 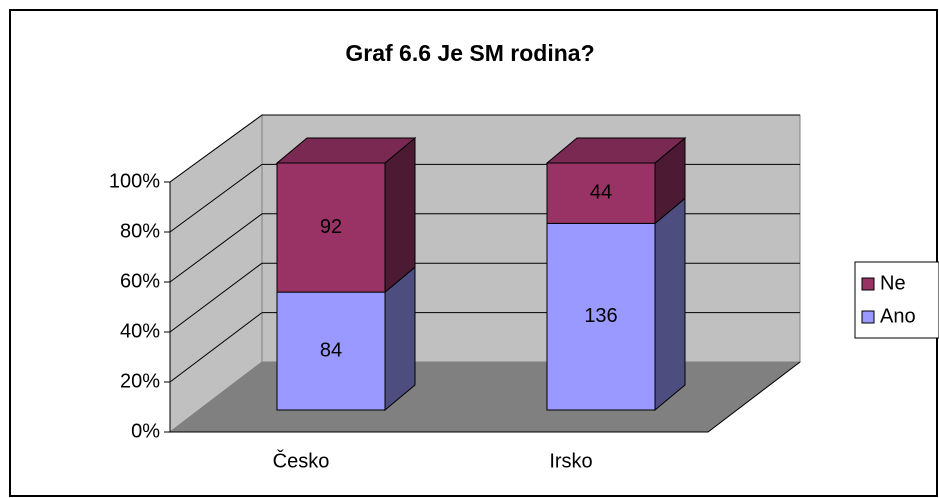 I want to click on y-tick-label: 20%, so click(x=140, y=381).